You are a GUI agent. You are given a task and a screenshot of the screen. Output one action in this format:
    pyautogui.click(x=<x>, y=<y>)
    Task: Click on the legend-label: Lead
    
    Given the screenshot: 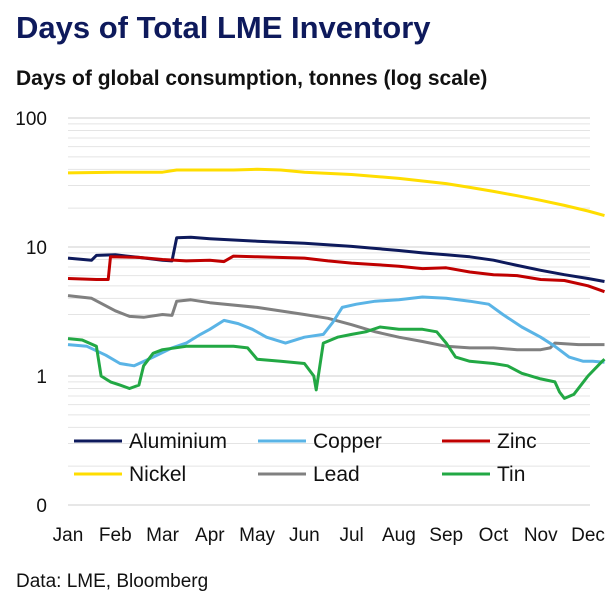 What is the action you would take?
    pyautogui.click(x=336, y=474)
    